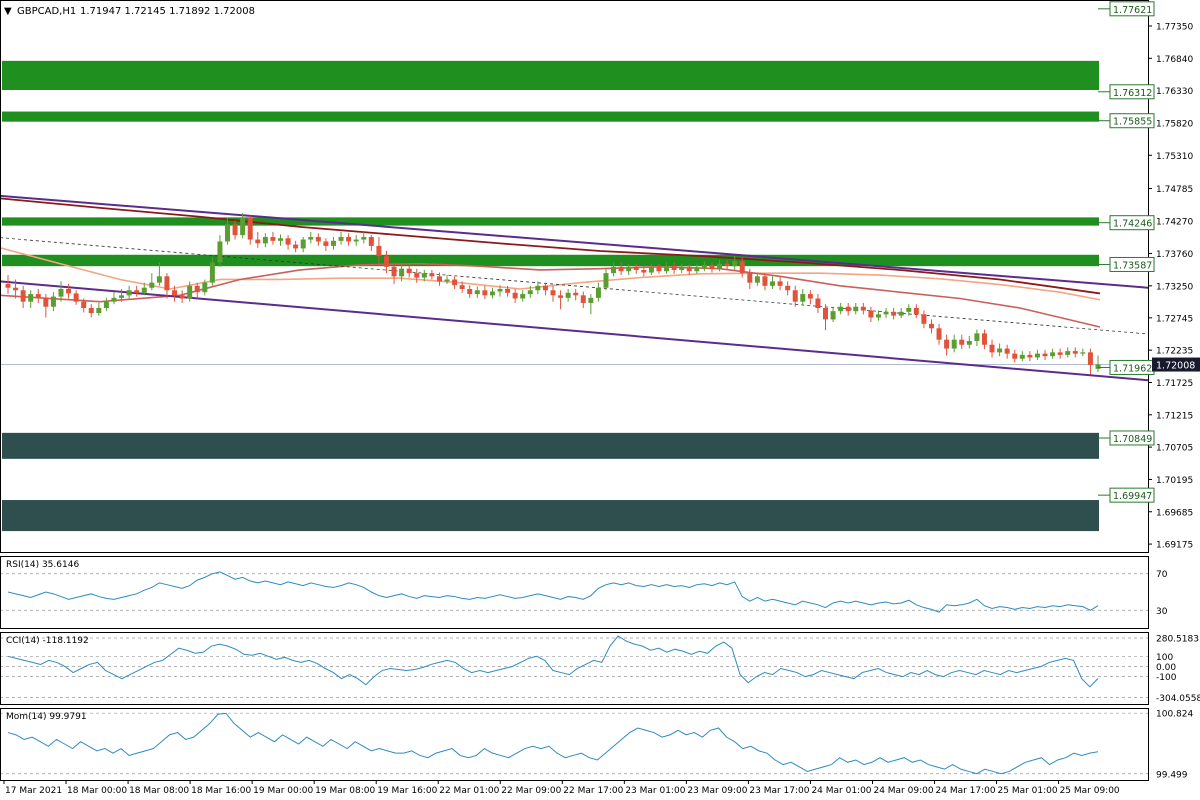 This screenshot has height=800, width=1200. What do you see at coordinates (469, 791) in the screenshot?
I see `time-tick-label: 22 Mar 01:00` at bounding box center [469, 791].